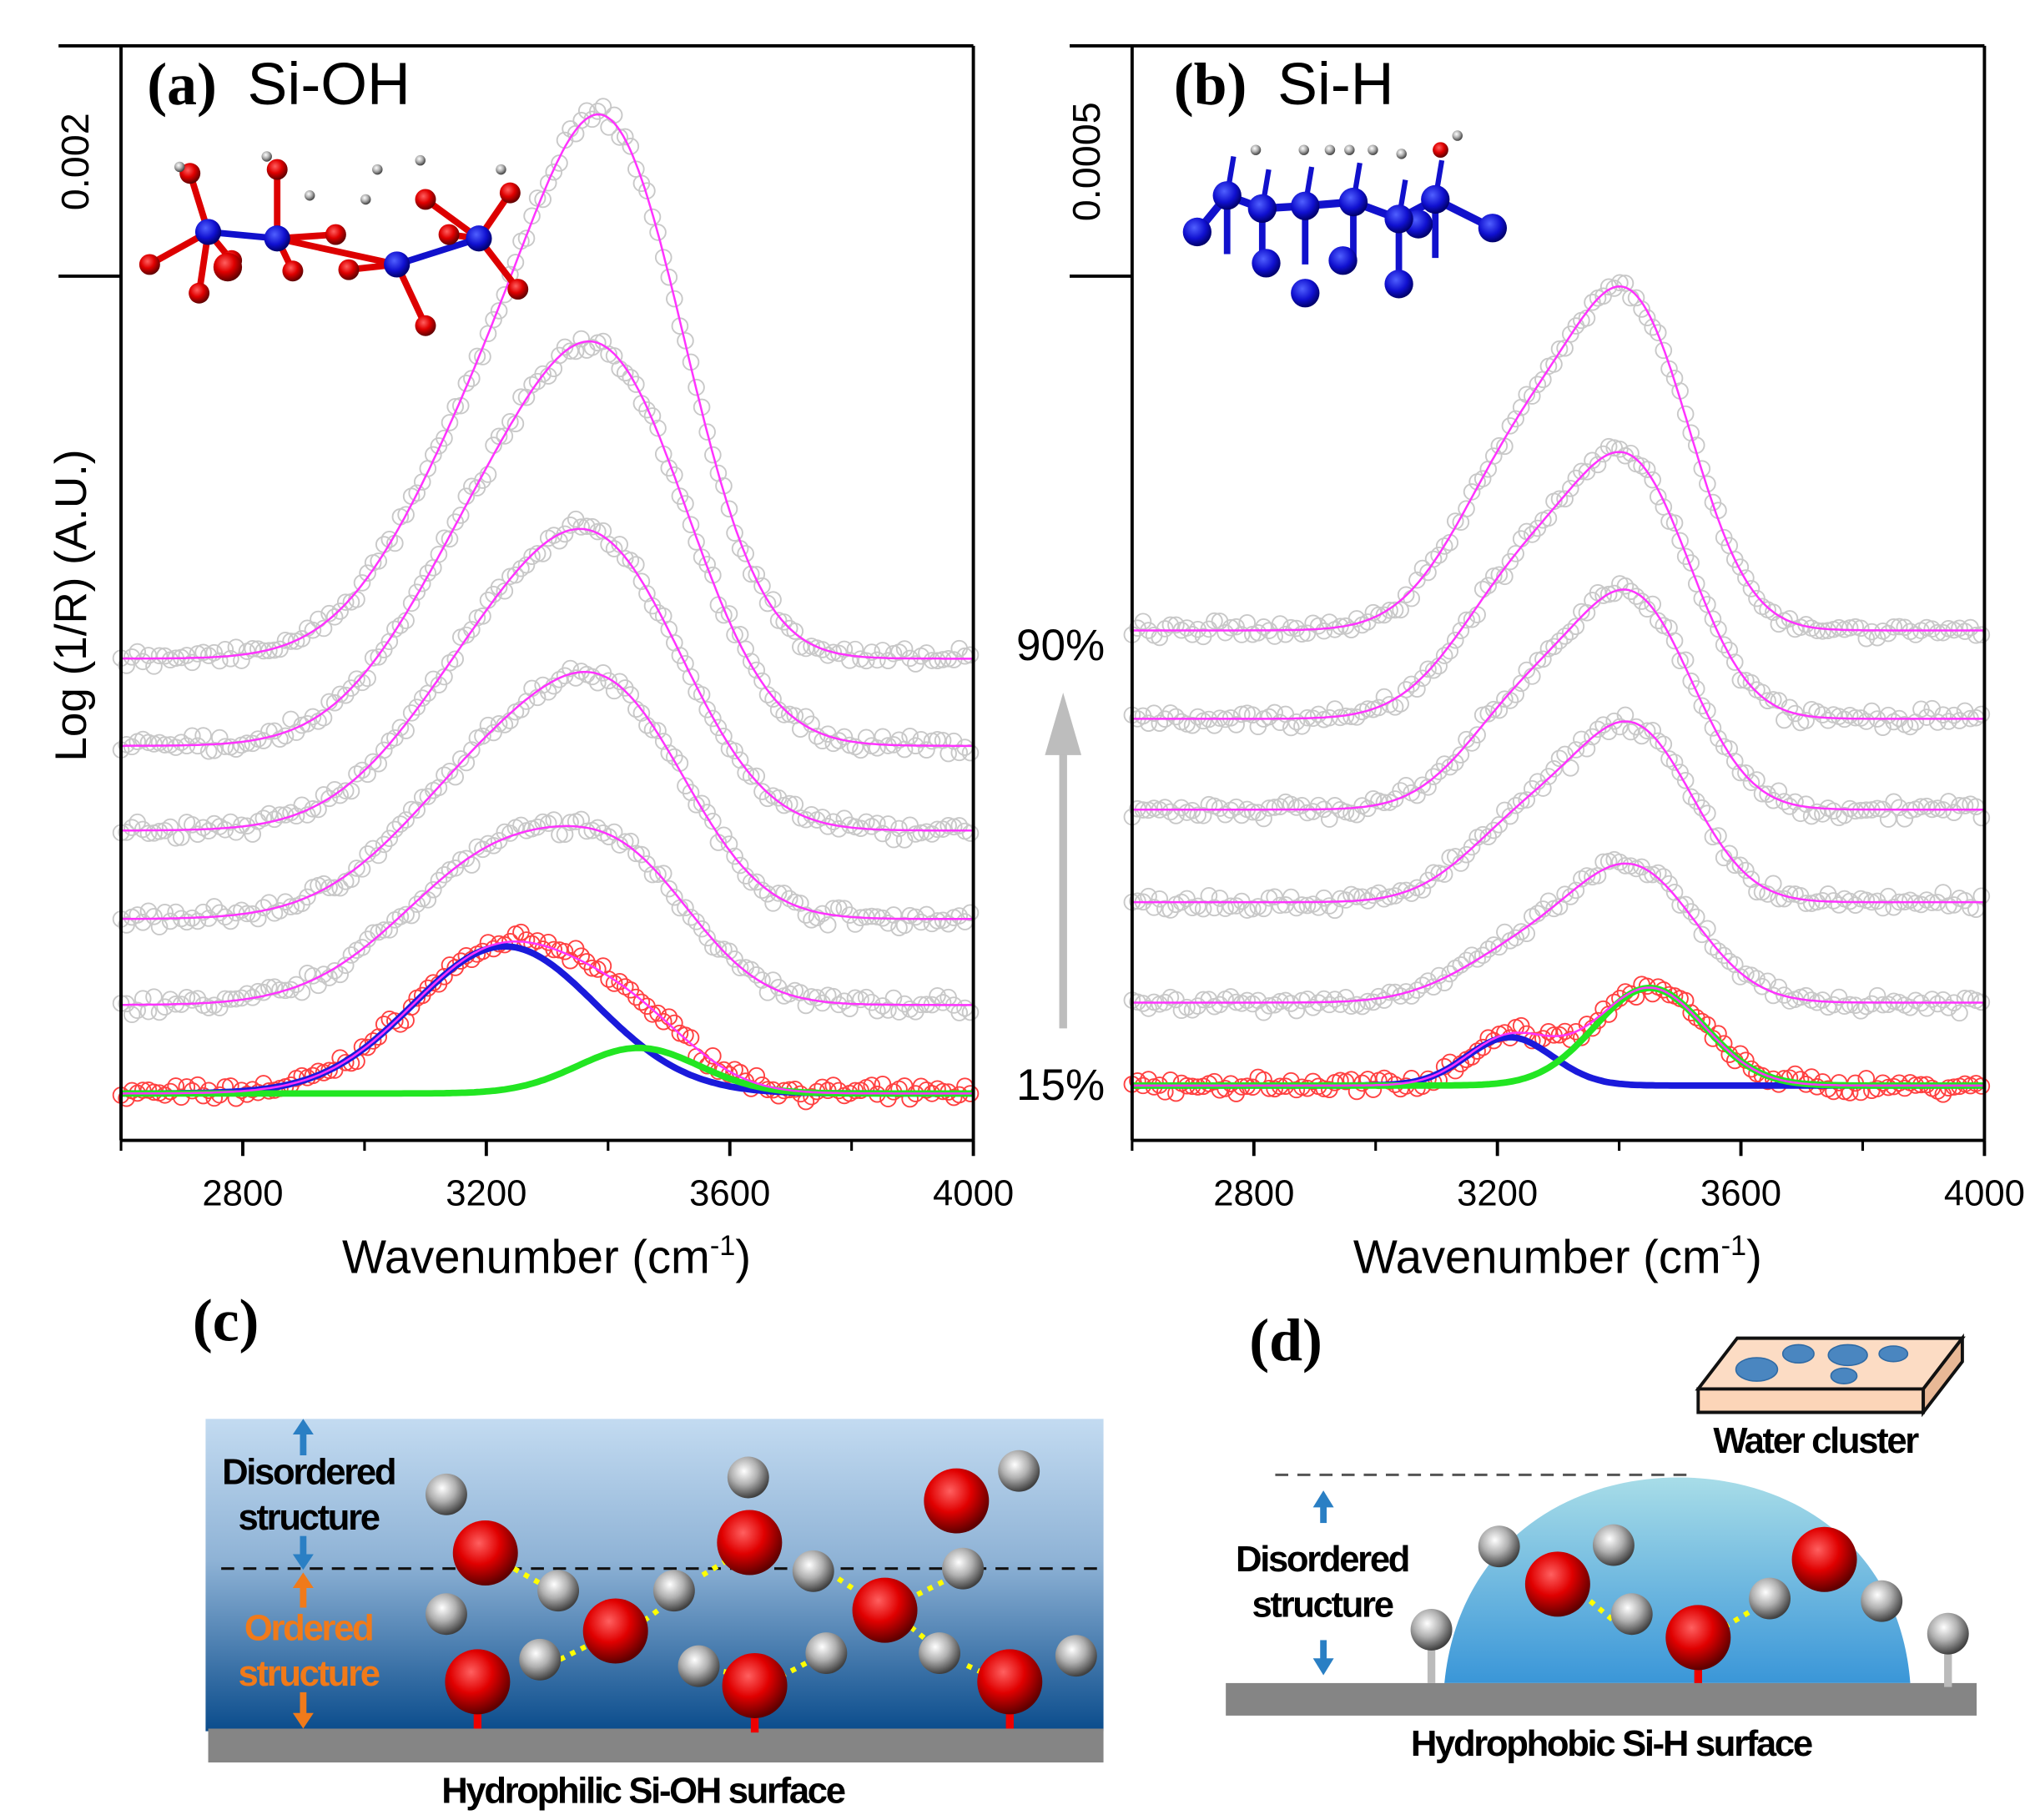  What do you see at coordinates (1253, 1193) in the screenshot?
I see `x-tick-label: 2800` at bounding box center [1253, 1193].